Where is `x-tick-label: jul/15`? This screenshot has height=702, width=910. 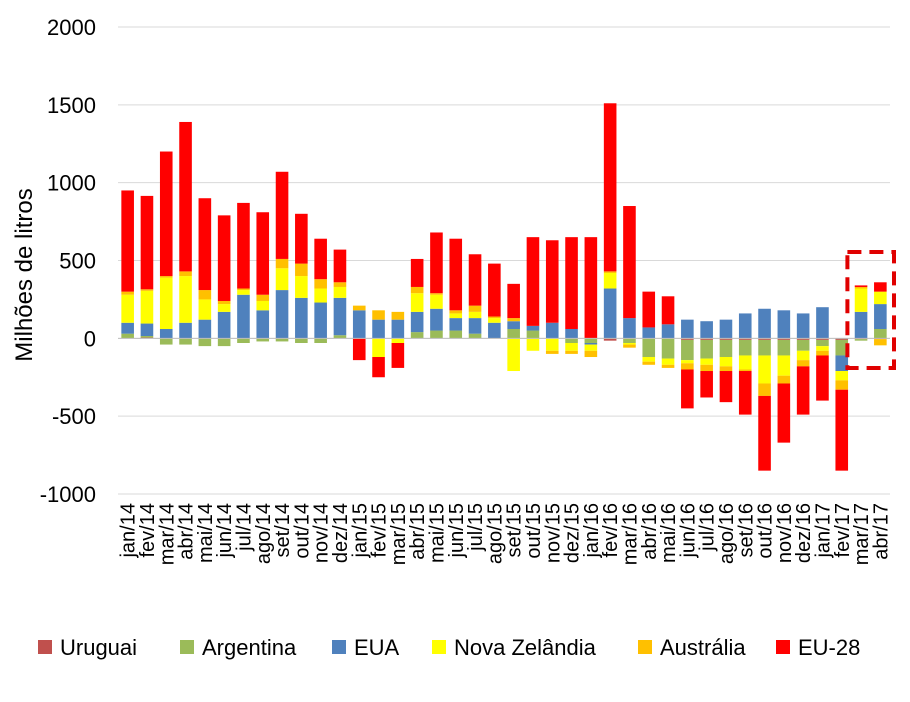 x-tick-label: jul/15 is located at coordinates (476, 527).